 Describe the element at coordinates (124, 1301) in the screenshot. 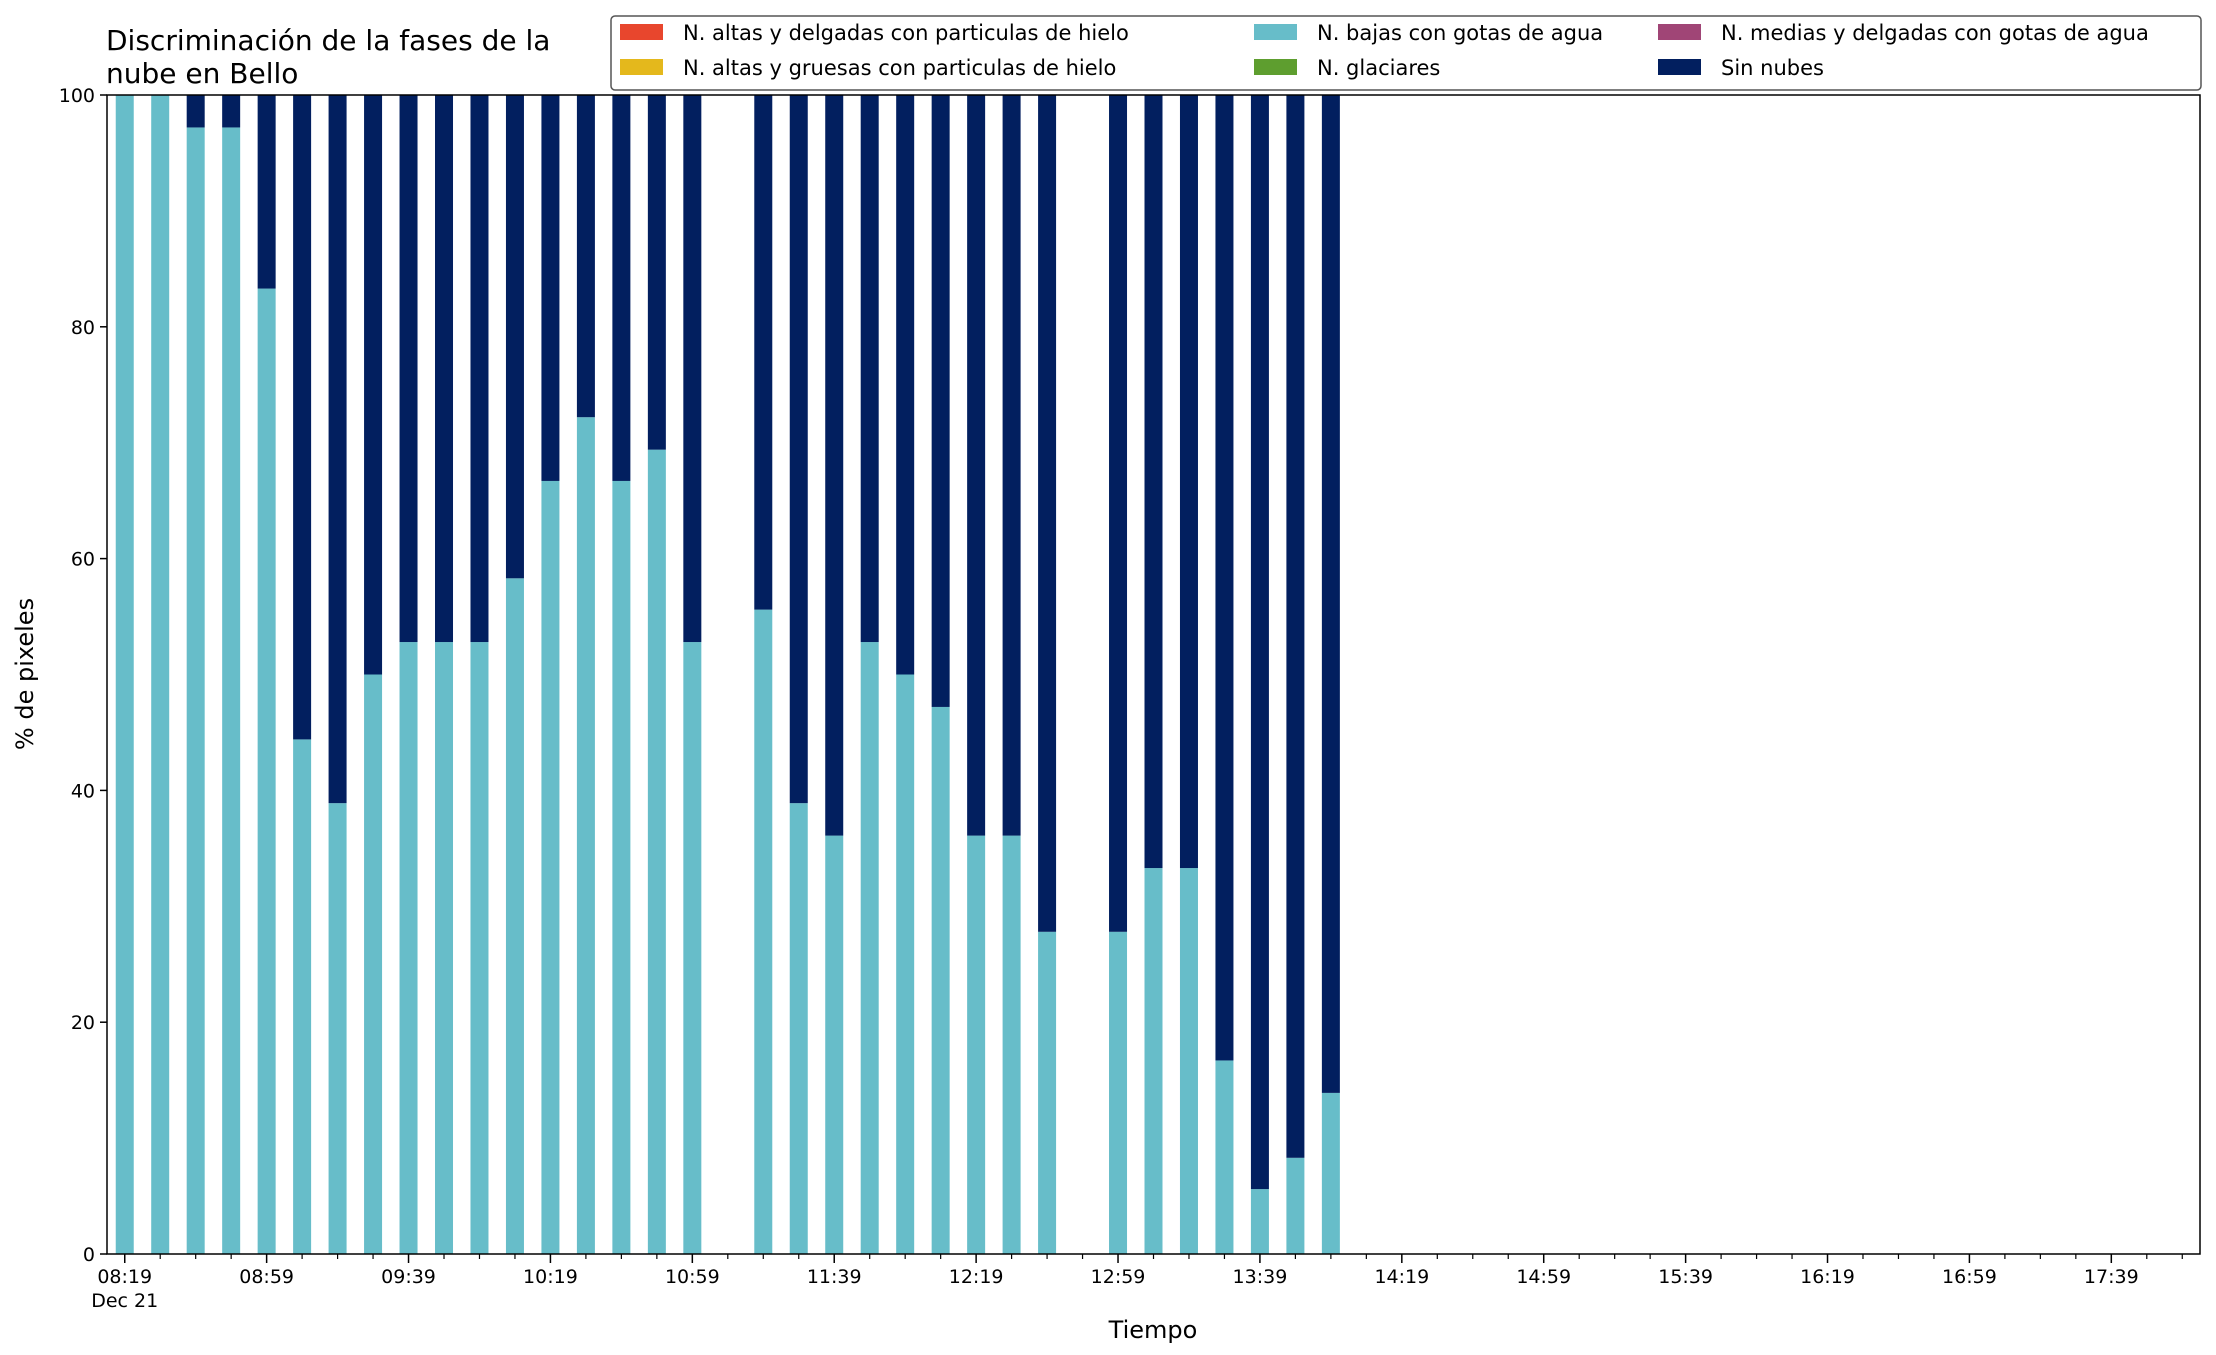

I see `x-date-label: Dec 21` at that location.